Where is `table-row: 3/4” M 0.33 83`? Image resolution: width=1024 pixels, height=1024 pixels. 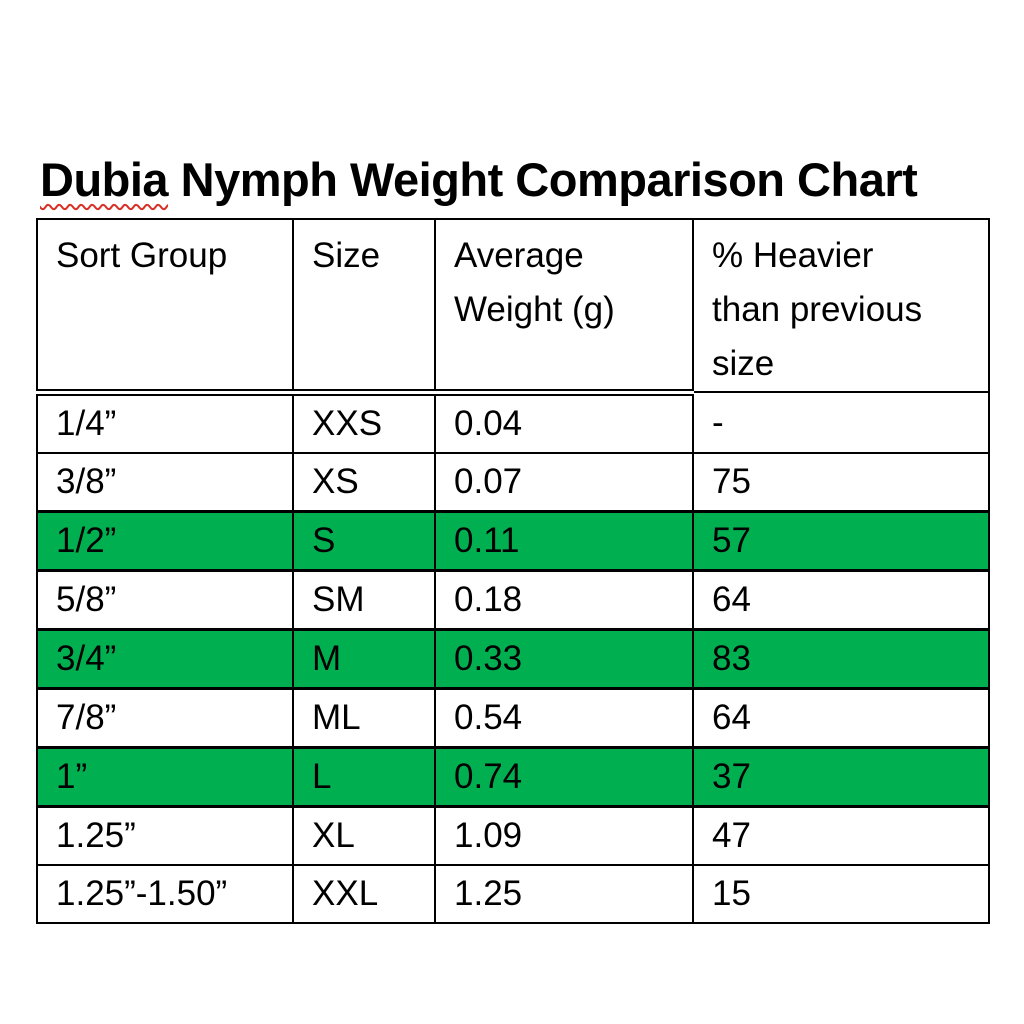 table-row: 3/4” M 0.33 83 is located at coordinates (513, 658).